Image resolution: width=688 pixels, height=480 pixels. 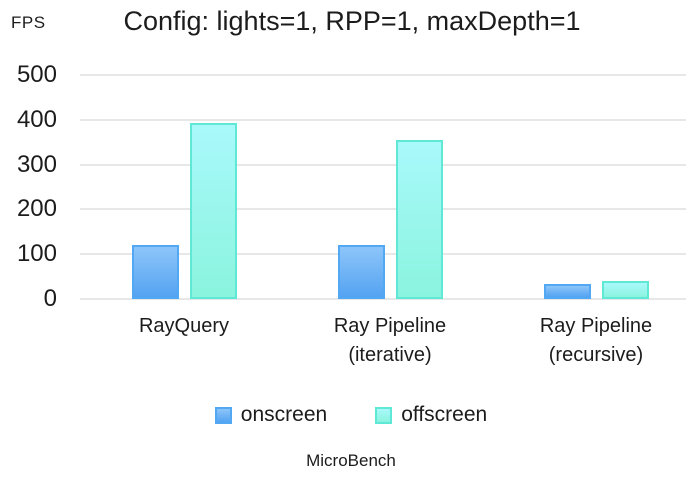 What do you see at coordinates (50, 298) in the screenshot?
I see `y-tick-label-0: 0` at bounding box center [50, 298].